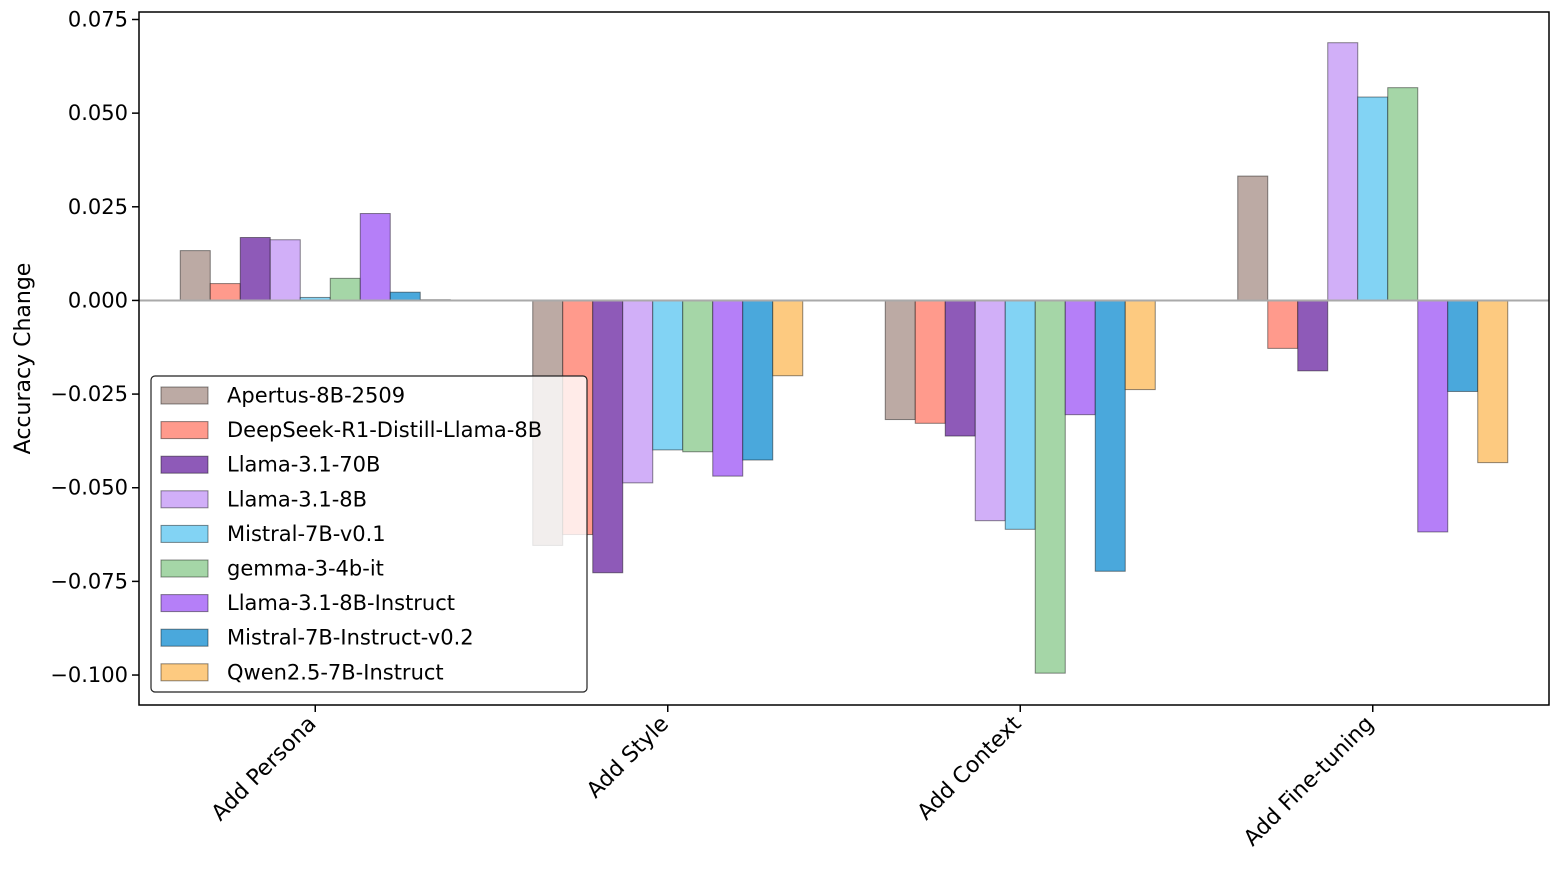 The height and width of the screenshot is (883, 1560). Describe the element at coordinates (1020, 414) in the screenshot. I see `bar-mistral-7b-v0-1-add-context` at that location.